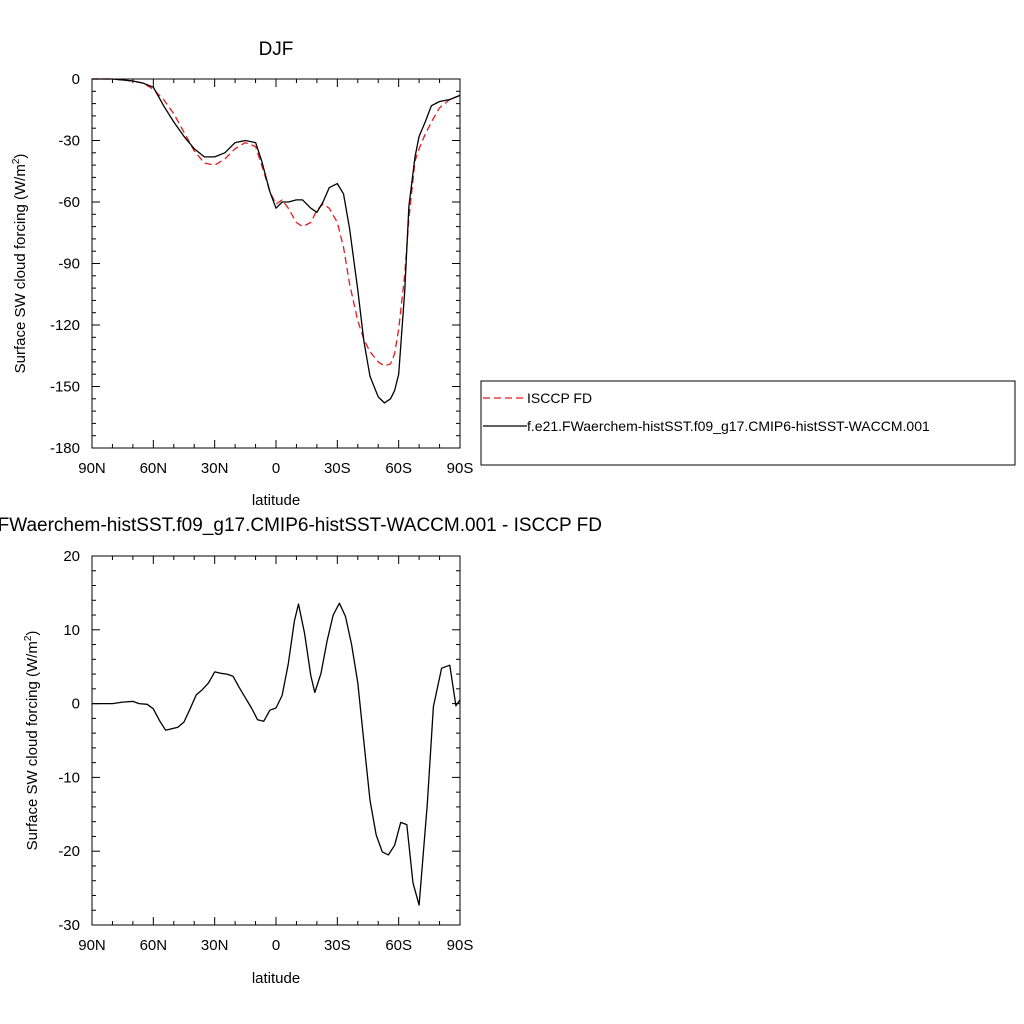  What do you see at coordinates (71, 556) in the screenshot?
I see `y-tick-label: 20` at bounding box center [71, 556].